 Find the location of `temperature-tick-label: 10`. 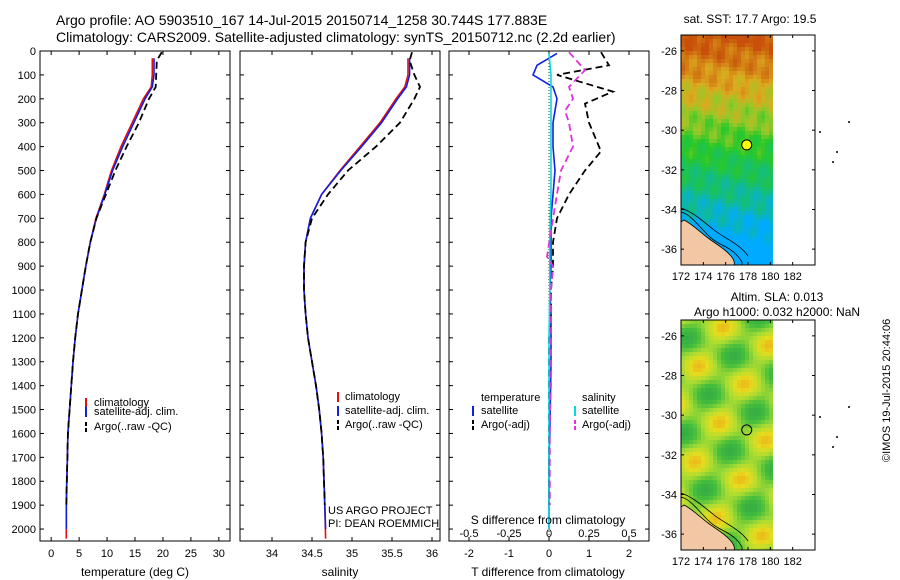

temperature-tick-label: 10 is located at coordinates (107, 554).